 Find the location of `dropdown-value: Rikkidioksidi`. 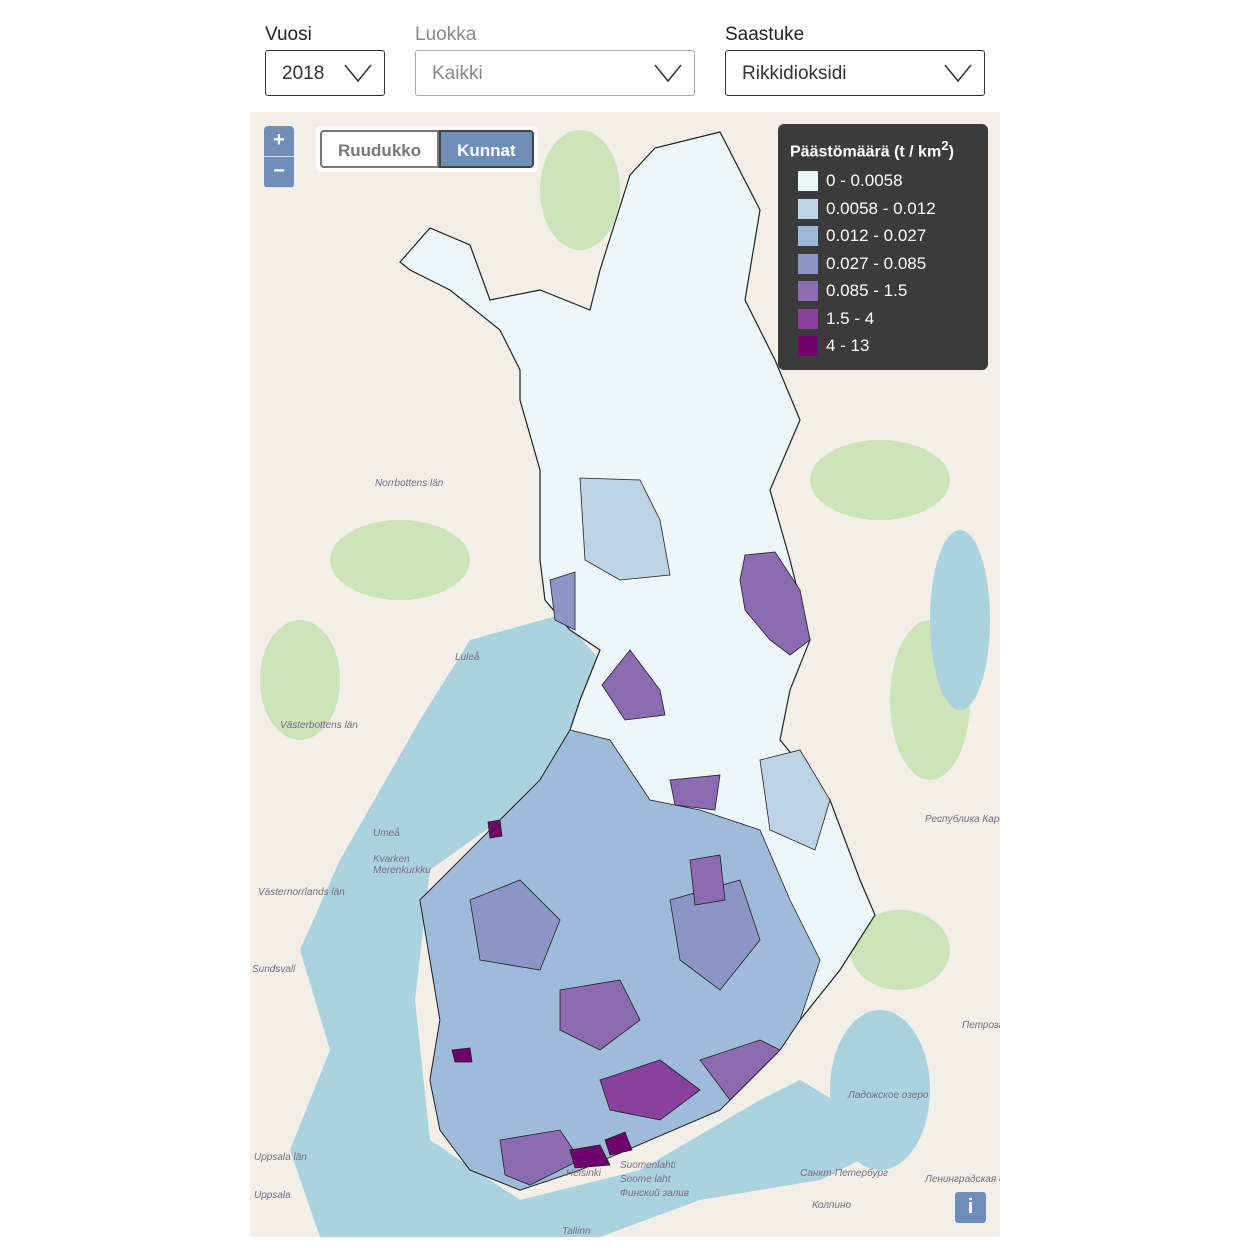

dropdown-value: Rikkidioksidi is located at coordinates (794, 73).